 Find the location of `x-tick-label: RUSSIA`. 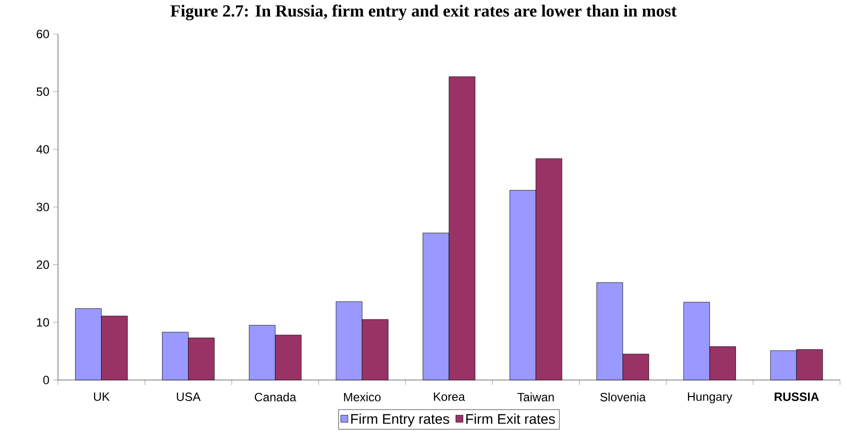

x-tick-label: RUSSIA is located at coordinates (796, 397).